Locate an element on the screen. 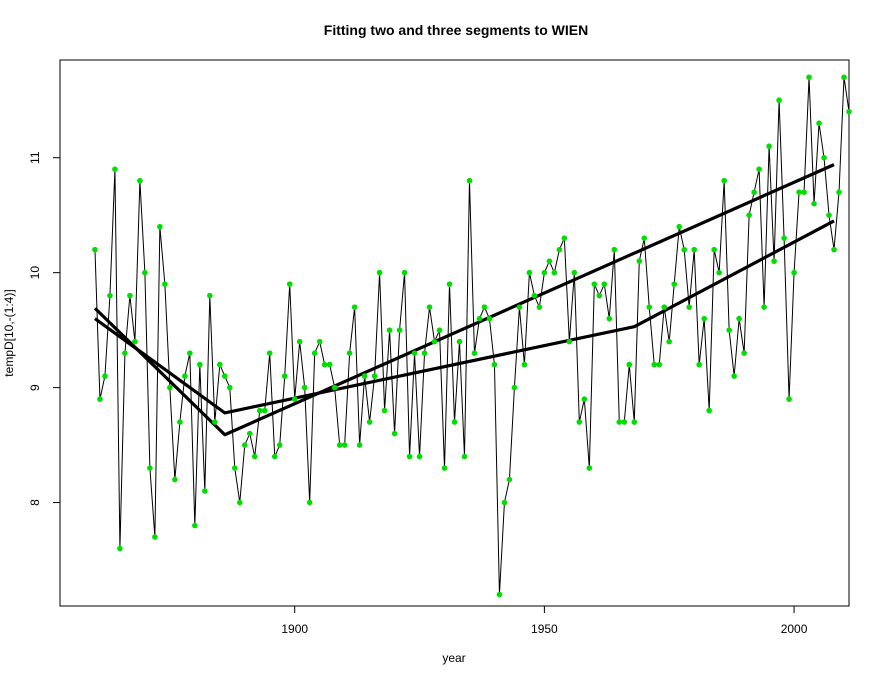 This screenshot has height=680, width=880. x-tick-label: 1950 is located at coordinates (544, 629).